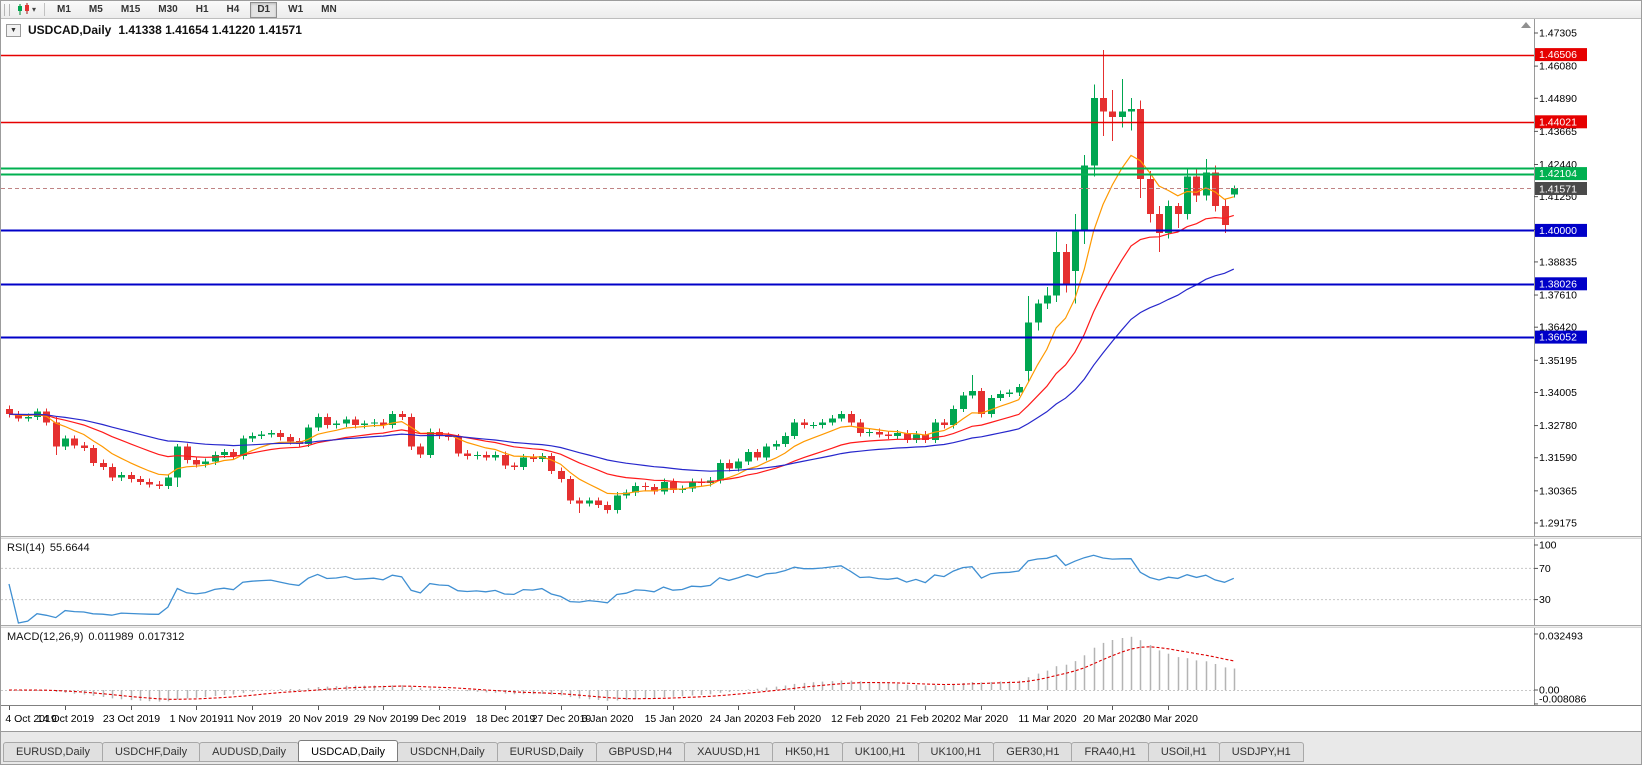  I want to click on svg-text: 1.34005, so click(1558, 393).